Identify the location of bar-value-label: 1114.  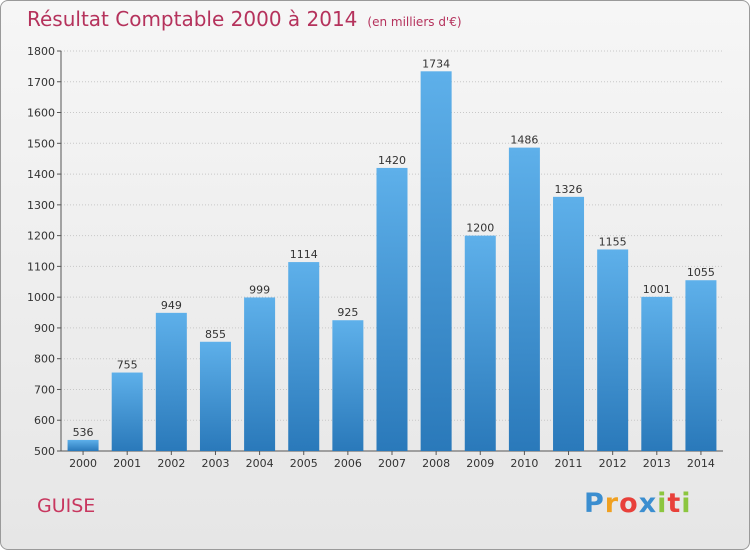
(304, 254).